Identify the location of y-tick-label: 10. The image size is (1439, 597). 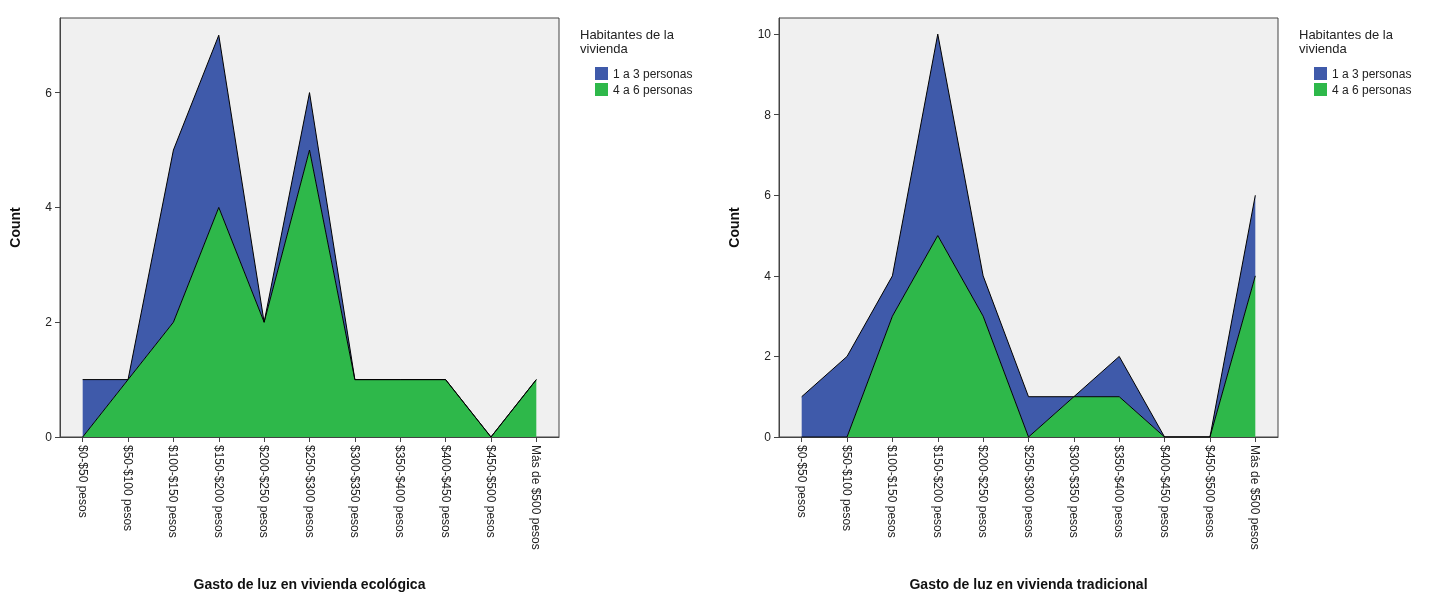
(764, 34).